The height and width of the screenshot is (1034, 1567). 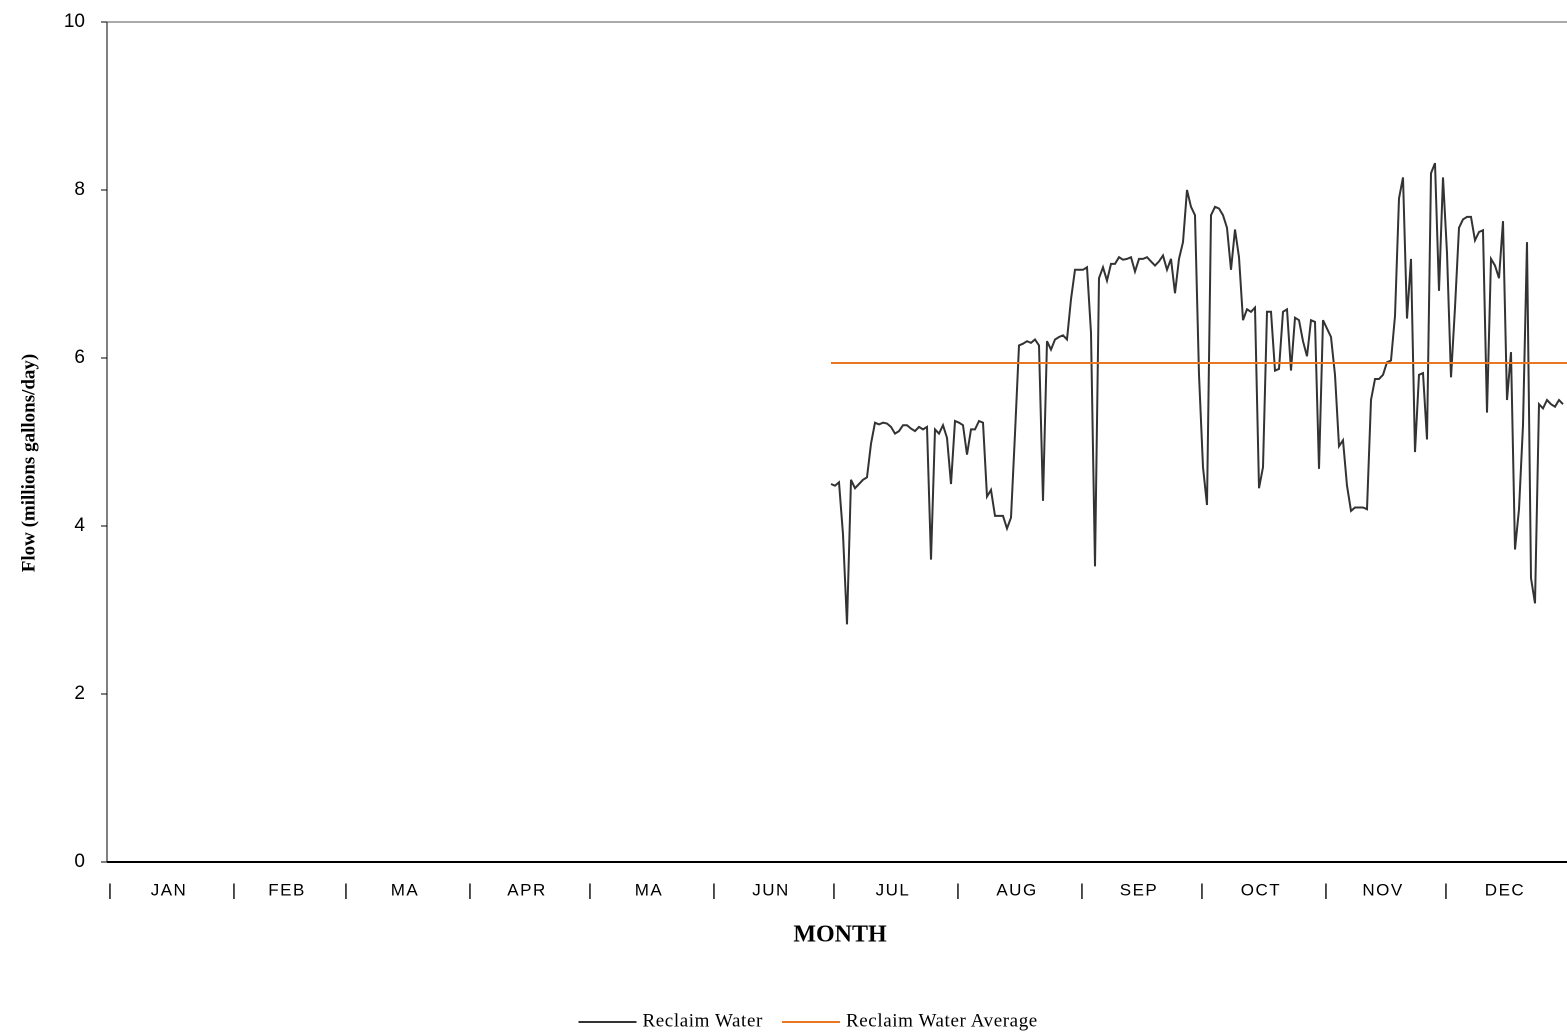 I want to click on y-tick-label: 6, so click(x=79, y=357).